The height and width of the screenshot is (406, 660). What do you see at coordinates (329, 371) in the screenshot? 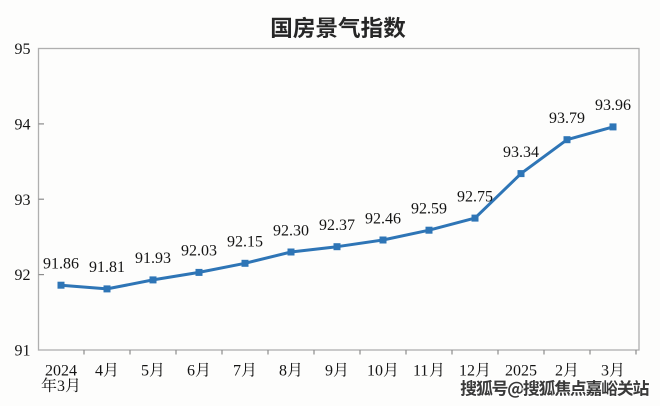
I see `svg-text: 9` at bounding box center [329, 371].